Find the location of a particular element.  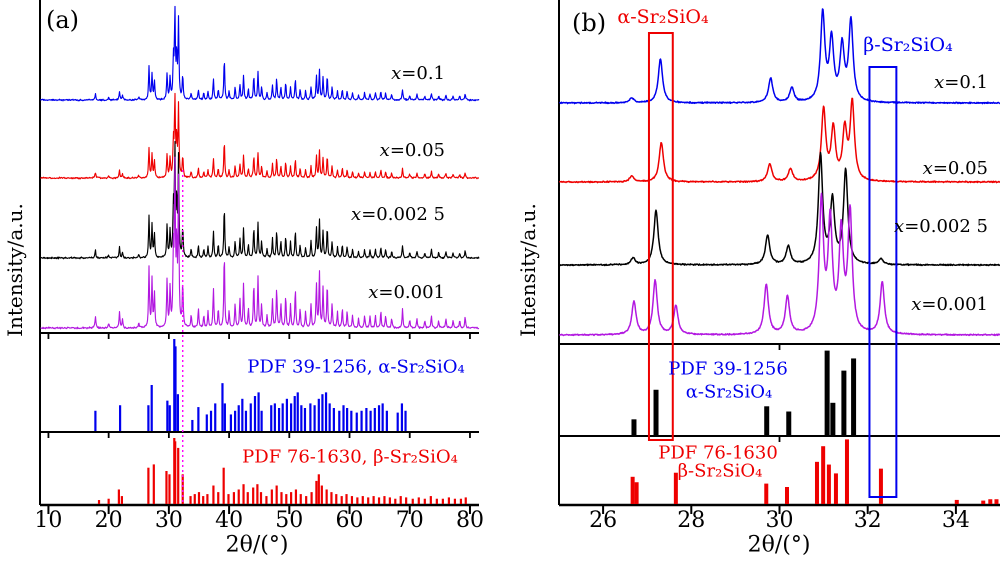

panel-a-curve-x0001 is located at coordinates (260, 243).